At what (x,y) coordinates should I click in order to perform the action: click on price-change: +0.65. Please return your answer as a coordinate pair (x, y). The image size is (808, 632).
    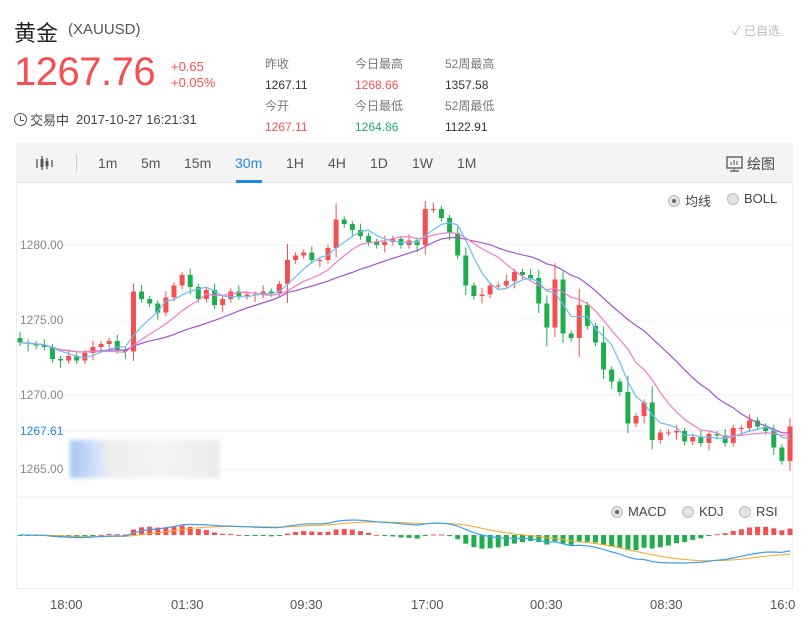
    Looking at the image, I should click on (187, 66).